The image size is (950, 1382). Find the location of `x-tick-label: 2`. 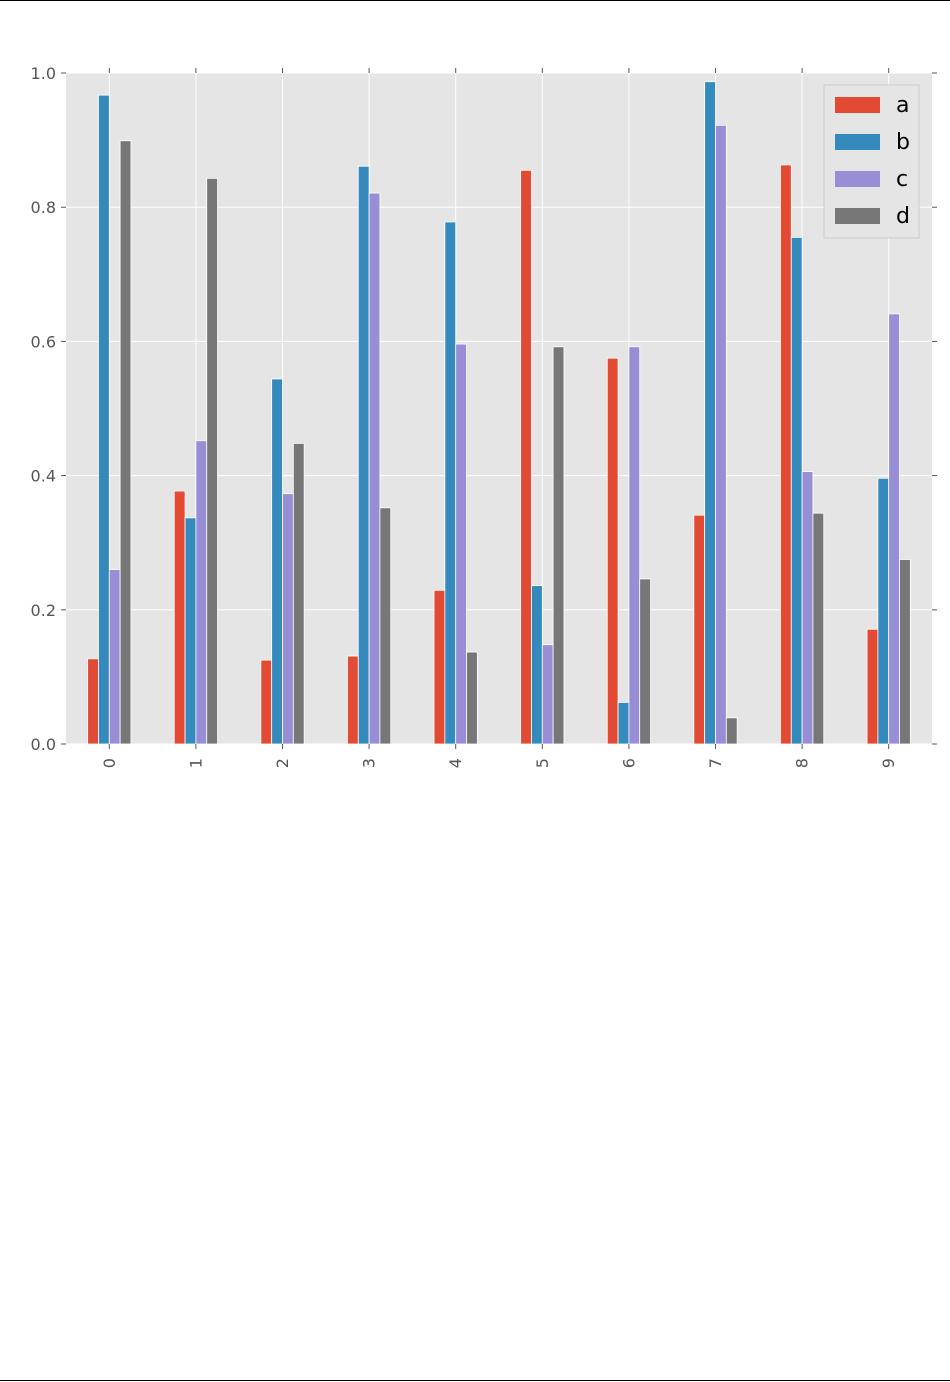

x-tick-label: 2 is located at coordinates (282, 763).